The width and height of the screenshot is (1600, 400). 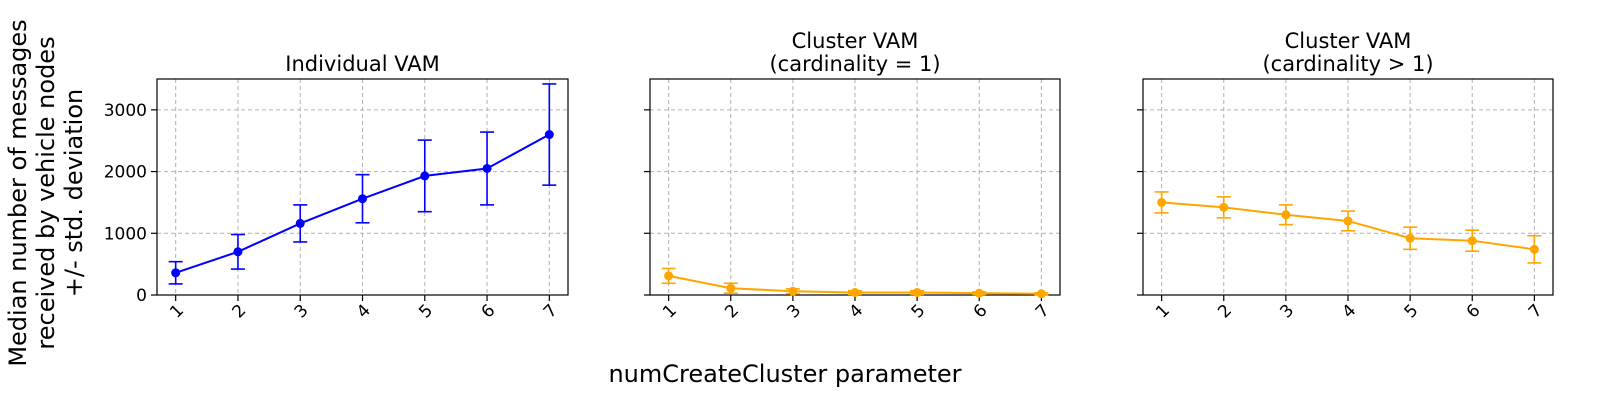 I want to click on panel-title: (cardinality > 1), so click(x=1347, y=64).